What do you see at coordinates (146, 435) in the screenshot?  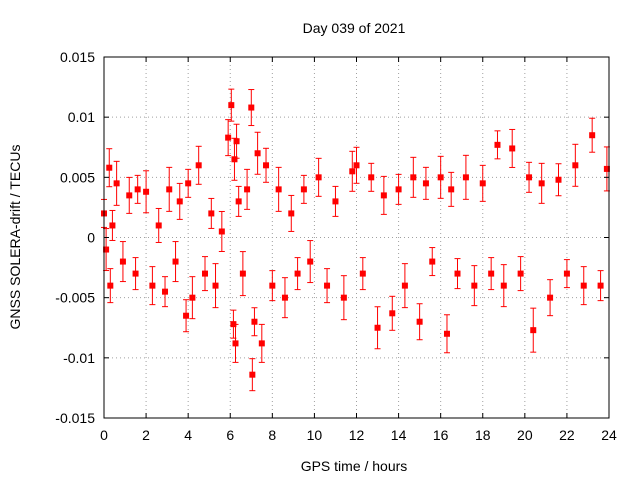 I see `x-tick-label: 2` at bounding box center [146, 435].